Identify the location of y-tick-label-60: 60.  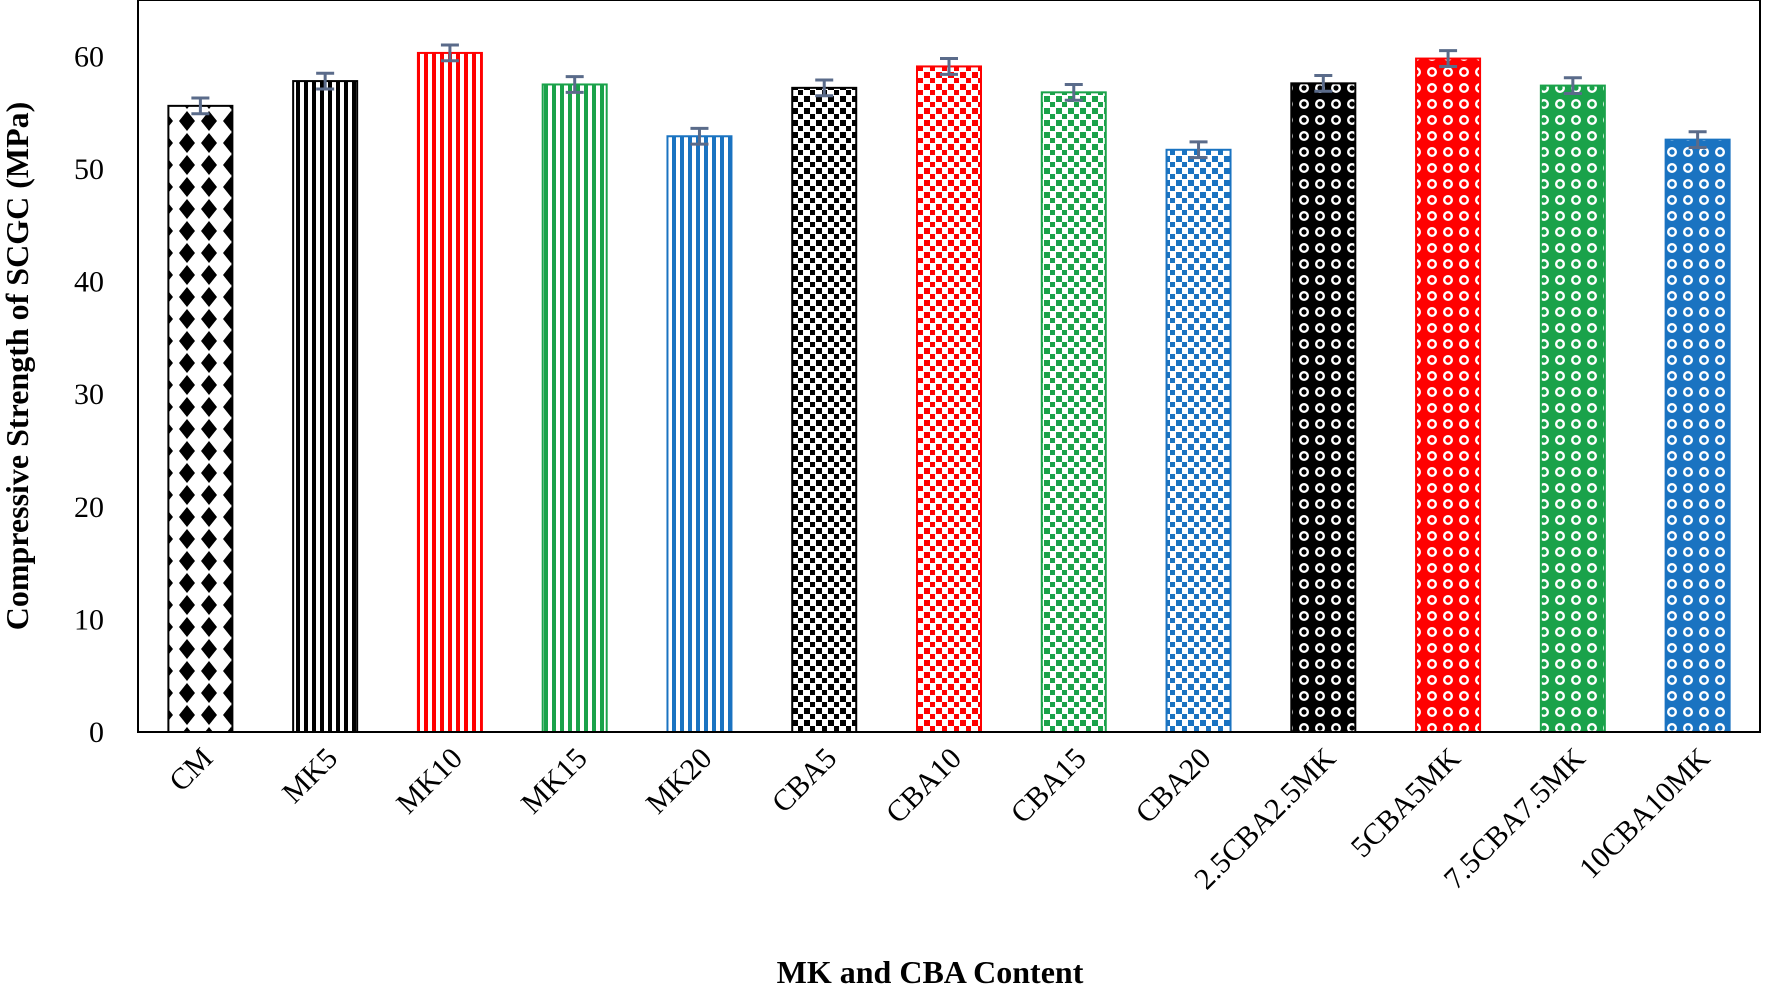
(89, 56).